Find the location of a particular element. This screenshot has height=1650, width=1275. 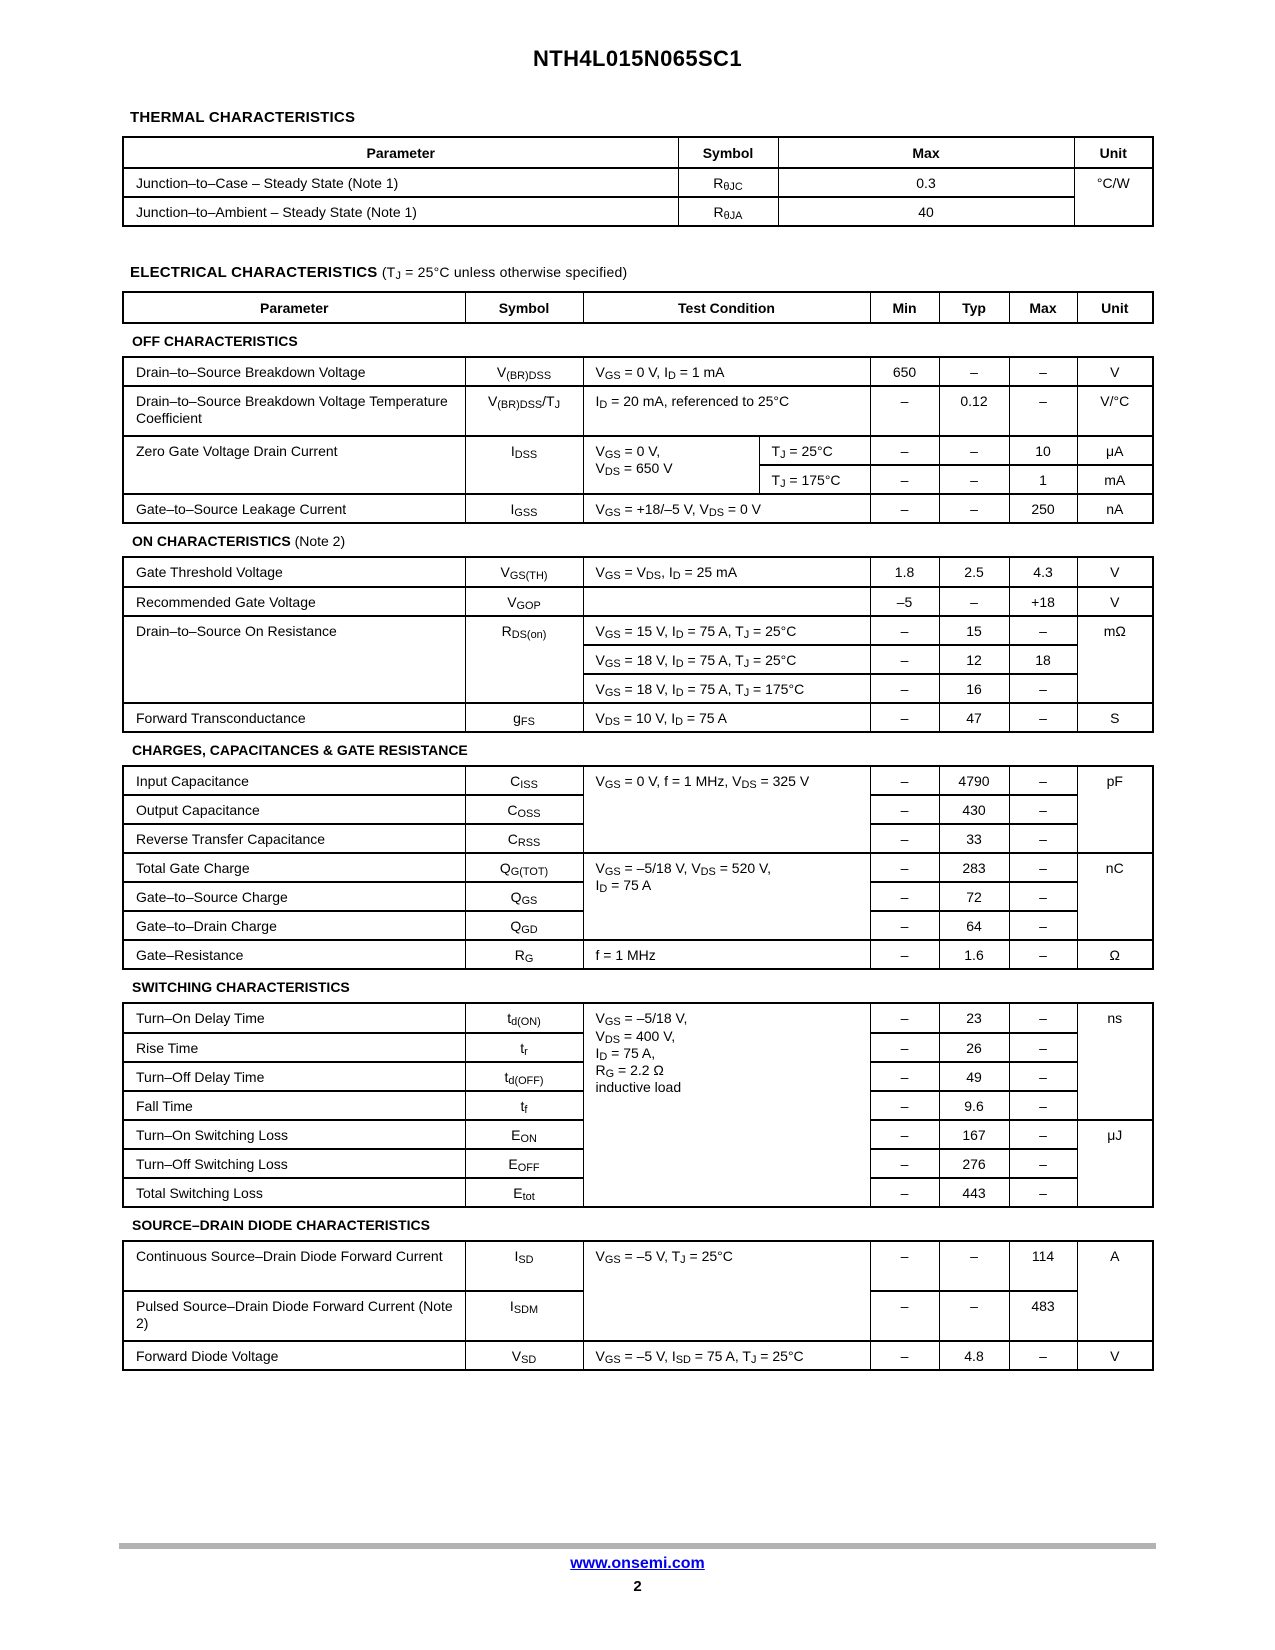

max-cell: +18 is located at coordinates (1043, 601).